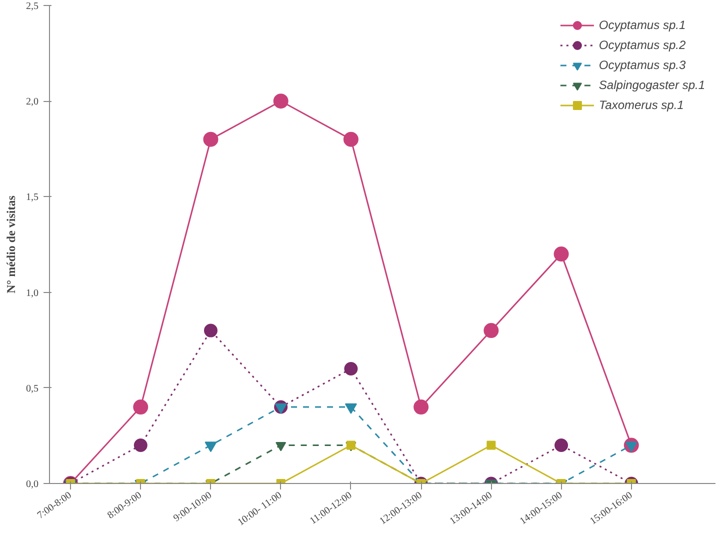  Describe the element at coordinates (651, 85) in the screenshot. I see `legend-label: Salpingogaster sp.1` at that location.